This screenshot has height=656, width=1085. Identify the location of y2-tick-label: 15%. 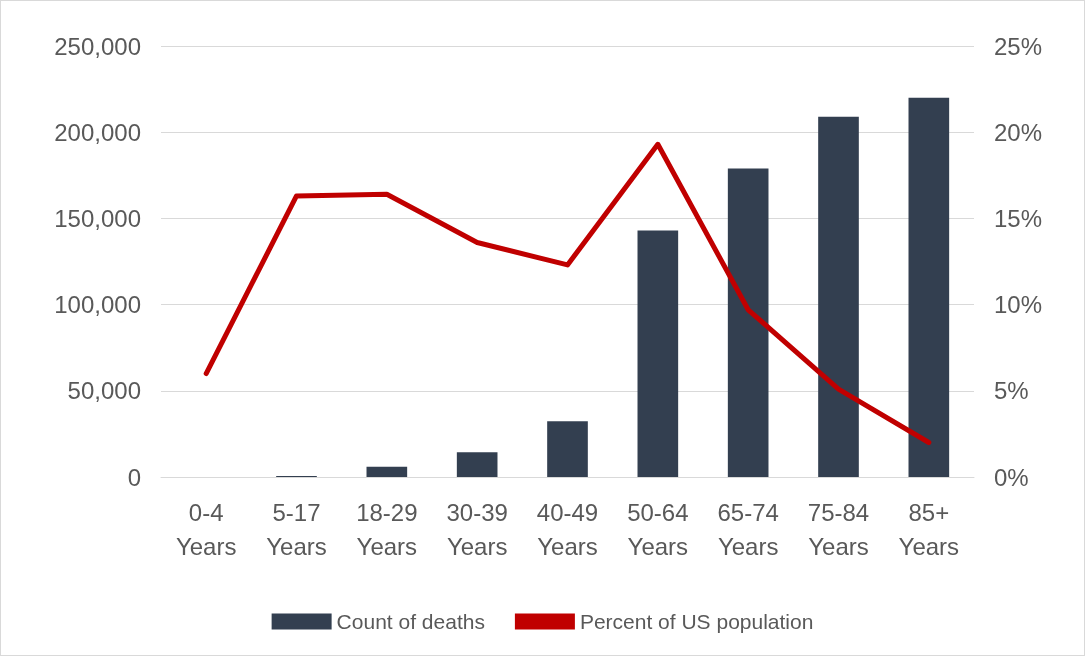
(1018, 218).